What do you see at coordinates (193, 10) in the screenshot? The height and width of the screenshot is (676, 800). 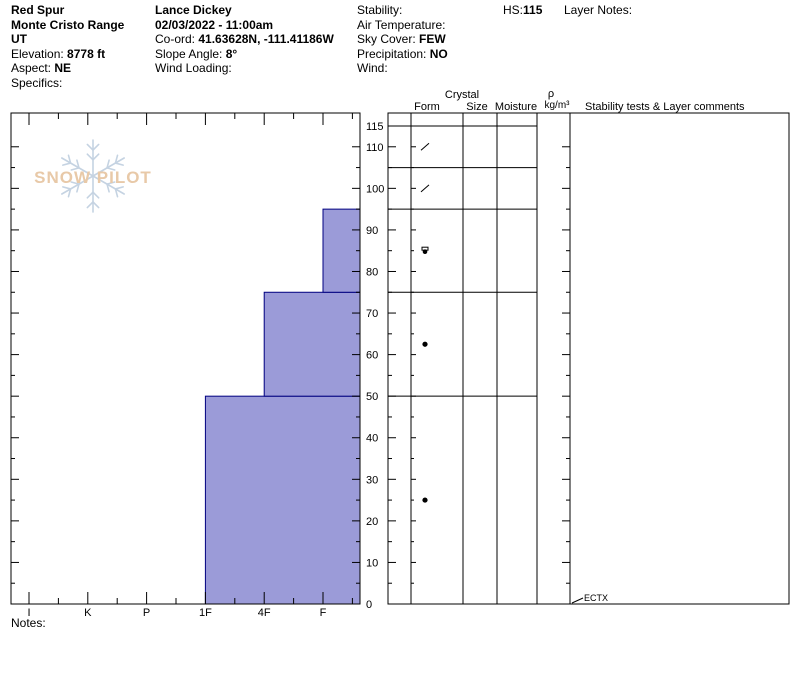 I see `observer-name: Lance Dickey` at bounding box center [193, 10].